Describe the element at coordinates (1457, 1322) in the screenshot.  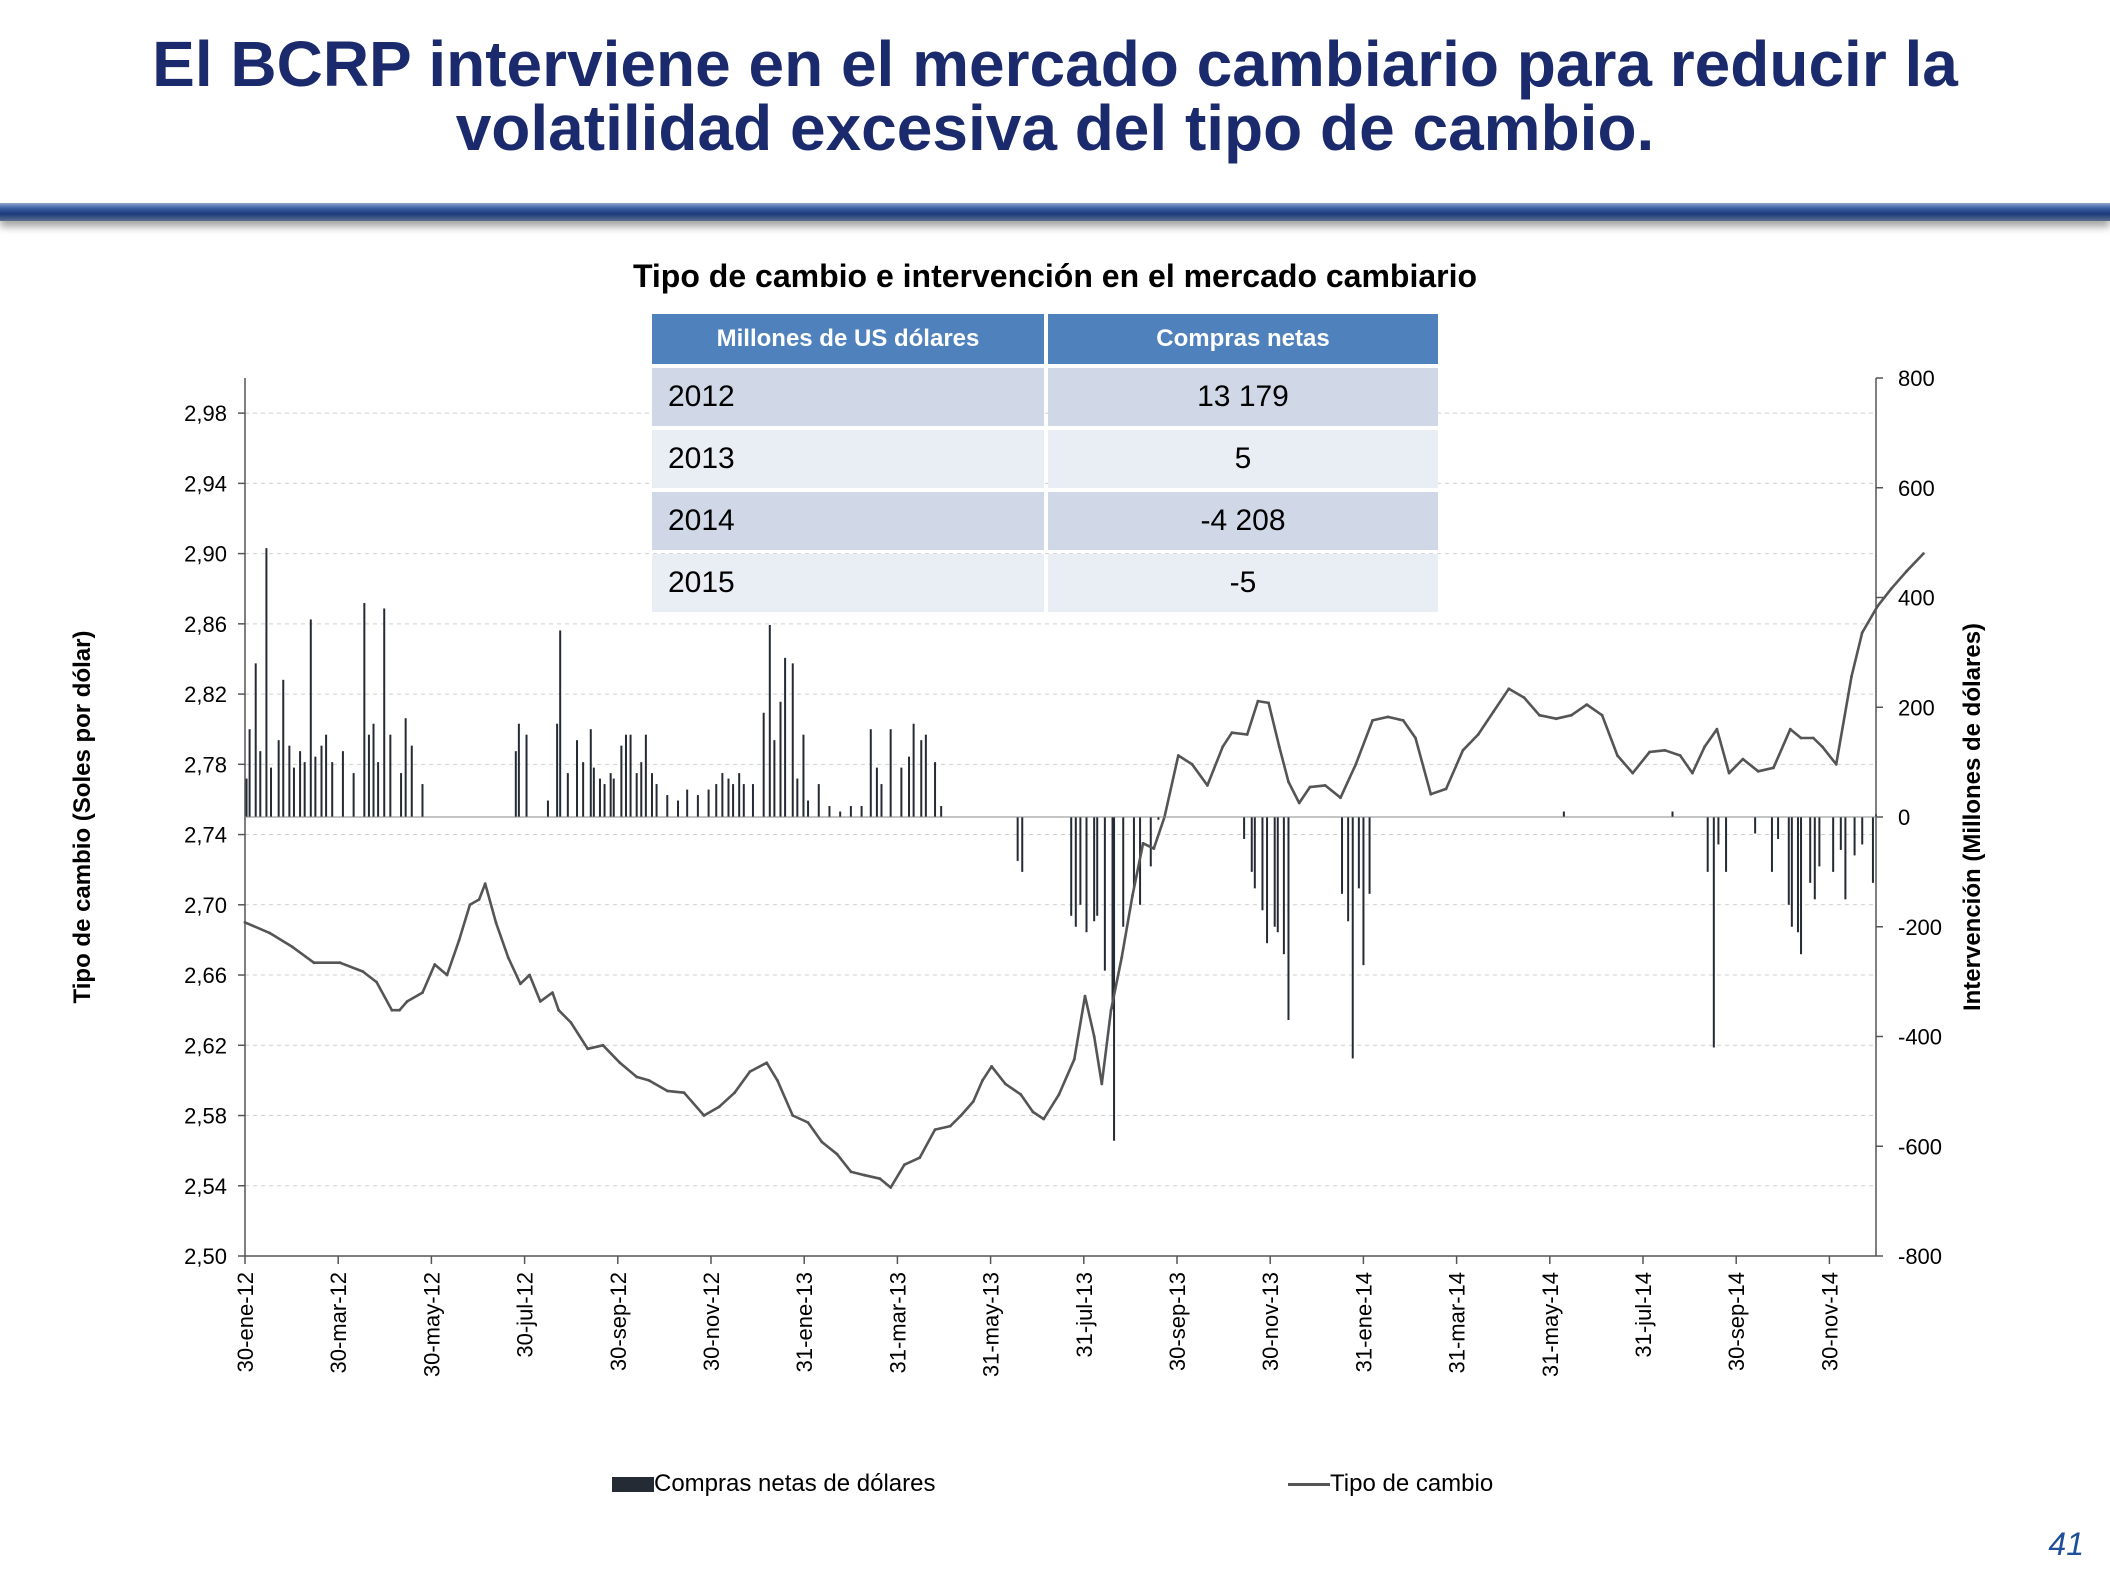
I see `x-tick-label: 31-mar-14` at that location.